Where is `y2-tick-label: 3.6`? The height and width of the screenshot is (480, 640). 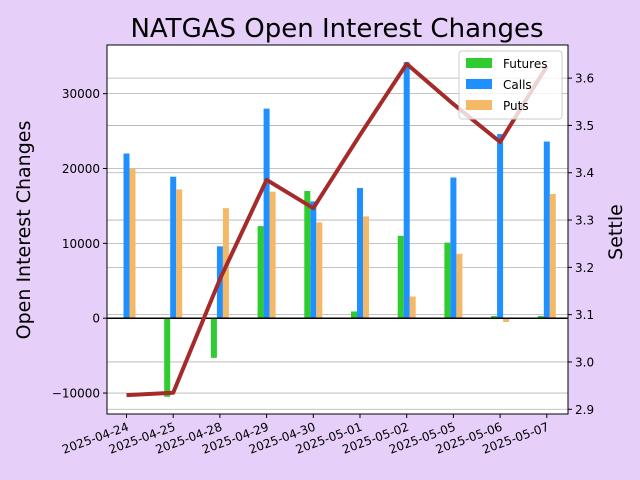
y2-tick-label: 3.6 is located at coordinates (584, 79).